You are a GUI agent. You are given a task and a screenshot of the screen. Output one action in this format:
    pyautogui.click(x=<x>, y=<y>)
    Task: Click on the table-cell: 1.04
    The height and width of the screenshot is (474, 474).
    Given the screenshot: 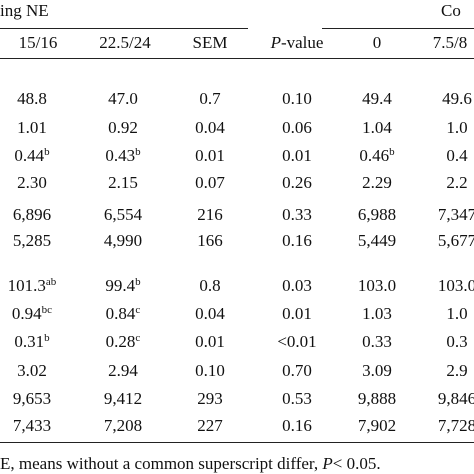 What is the action you would take?
    pyautogui.click(x=377, y=128)
    